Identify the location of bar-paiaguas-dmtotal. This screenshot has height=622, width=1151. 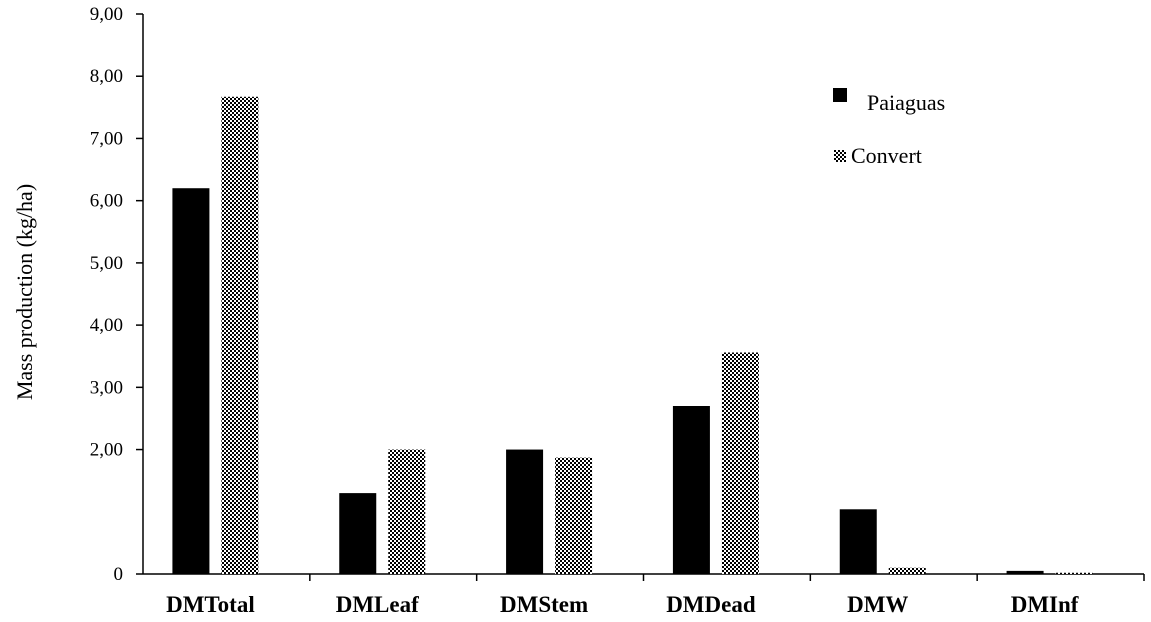
(191, 381).